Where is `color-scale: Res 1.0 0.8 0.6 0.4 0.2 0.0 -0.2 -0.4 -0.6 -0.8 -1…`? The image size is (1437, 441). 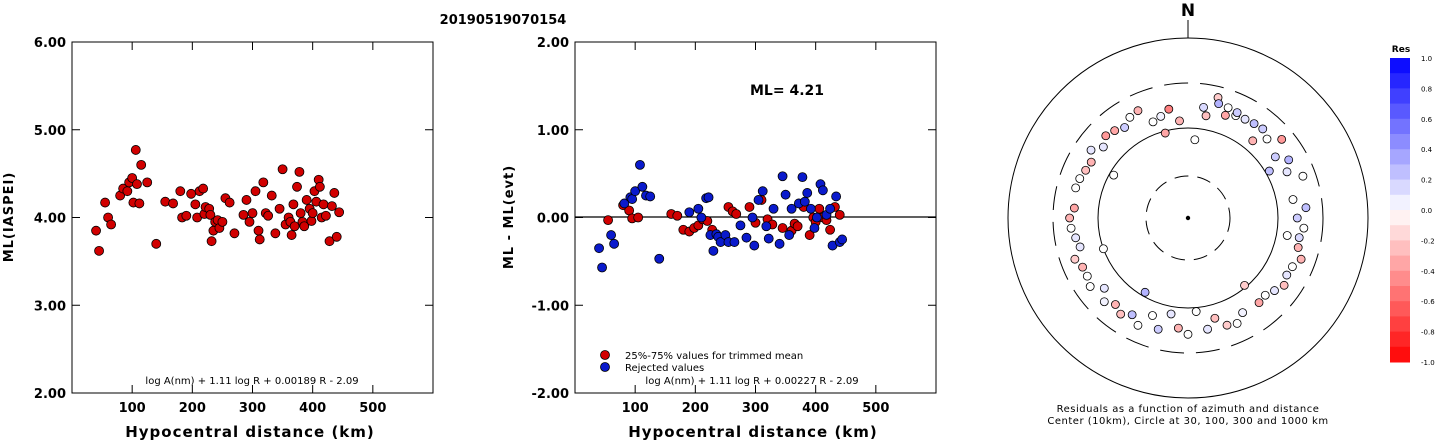 color-scale: Res 1.0 0.8 0.6 0.4 0.2 0.0 -0.2 -0.4 -0.6 -0.8 -1… is located at coordinates (1412, 206).